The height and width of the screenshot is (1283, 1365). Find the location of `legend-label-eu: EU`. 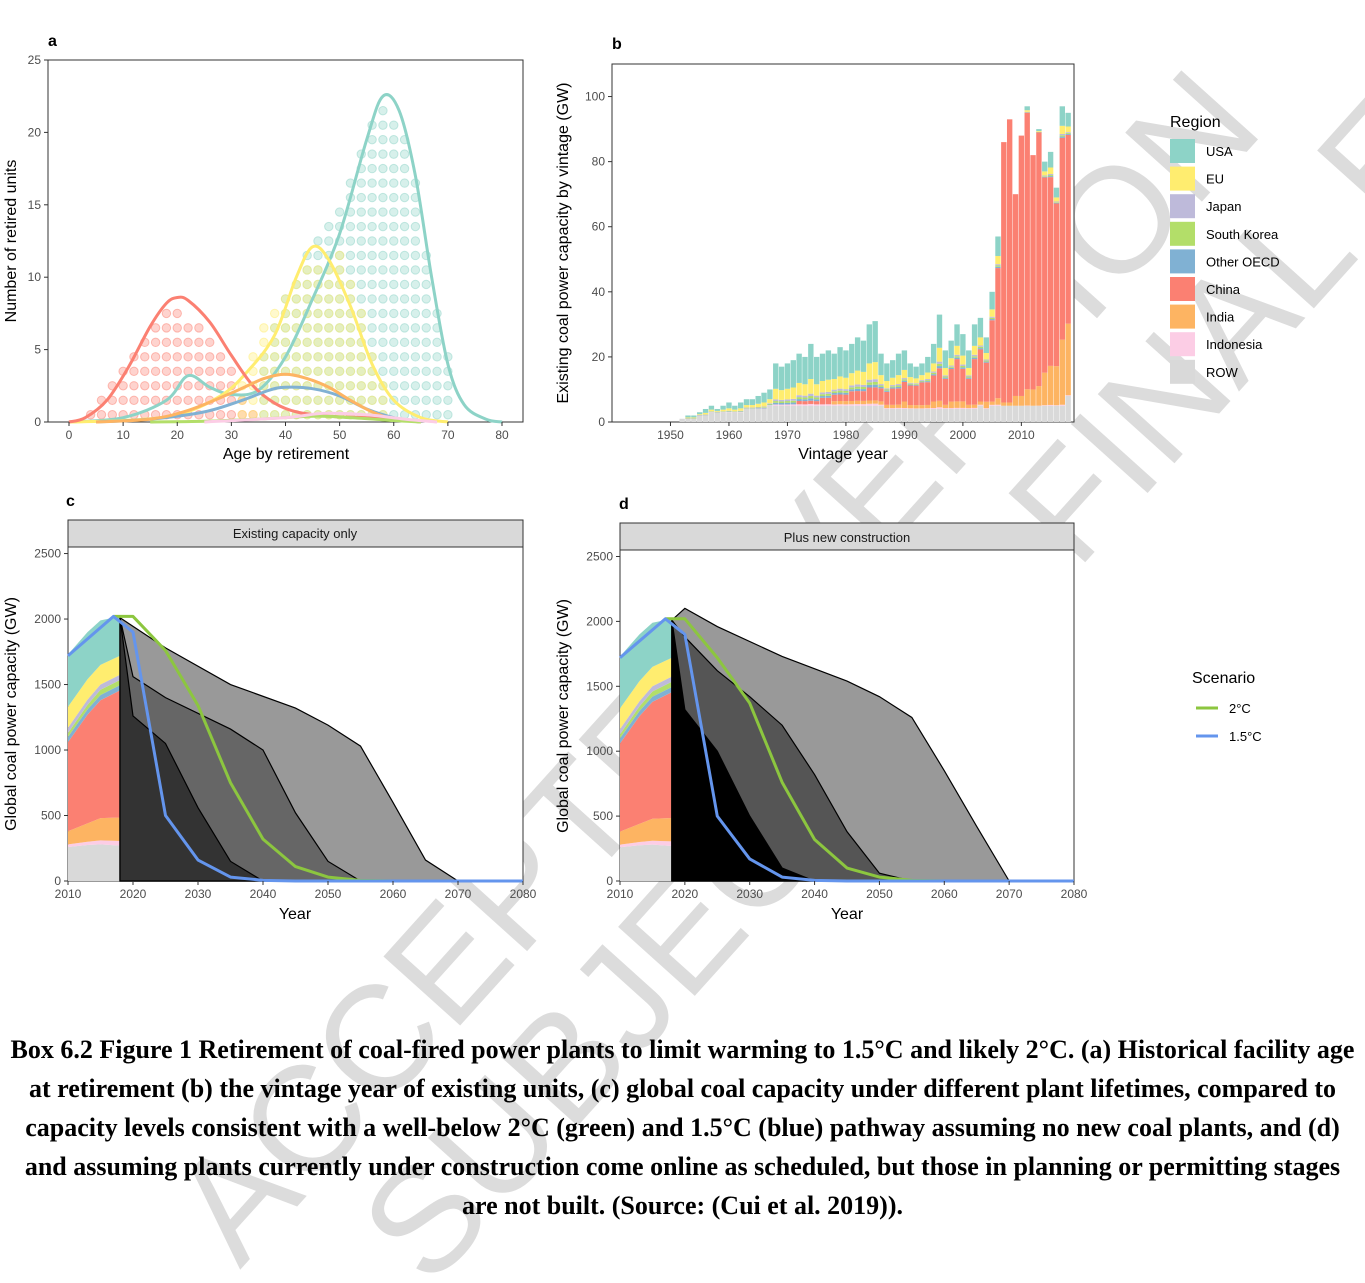

legend-label-eu: EU is located at coordinates (1215, 179).